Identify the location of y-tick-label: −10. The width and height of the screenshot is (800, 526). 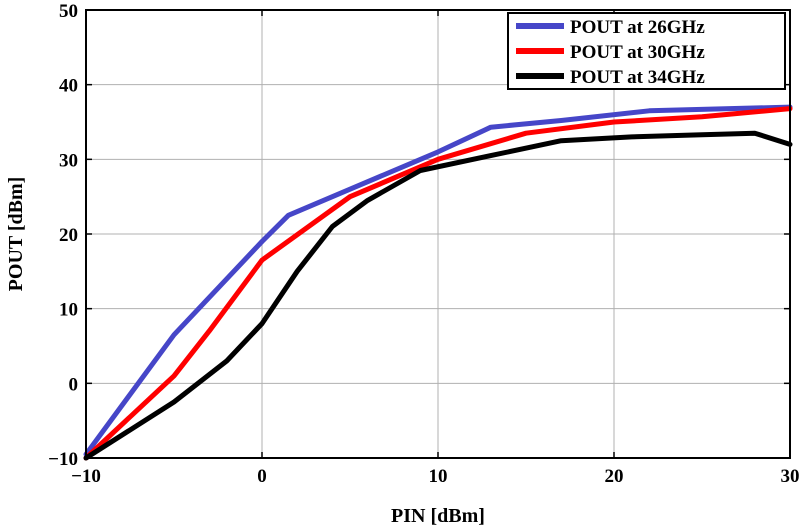
(63, 459).